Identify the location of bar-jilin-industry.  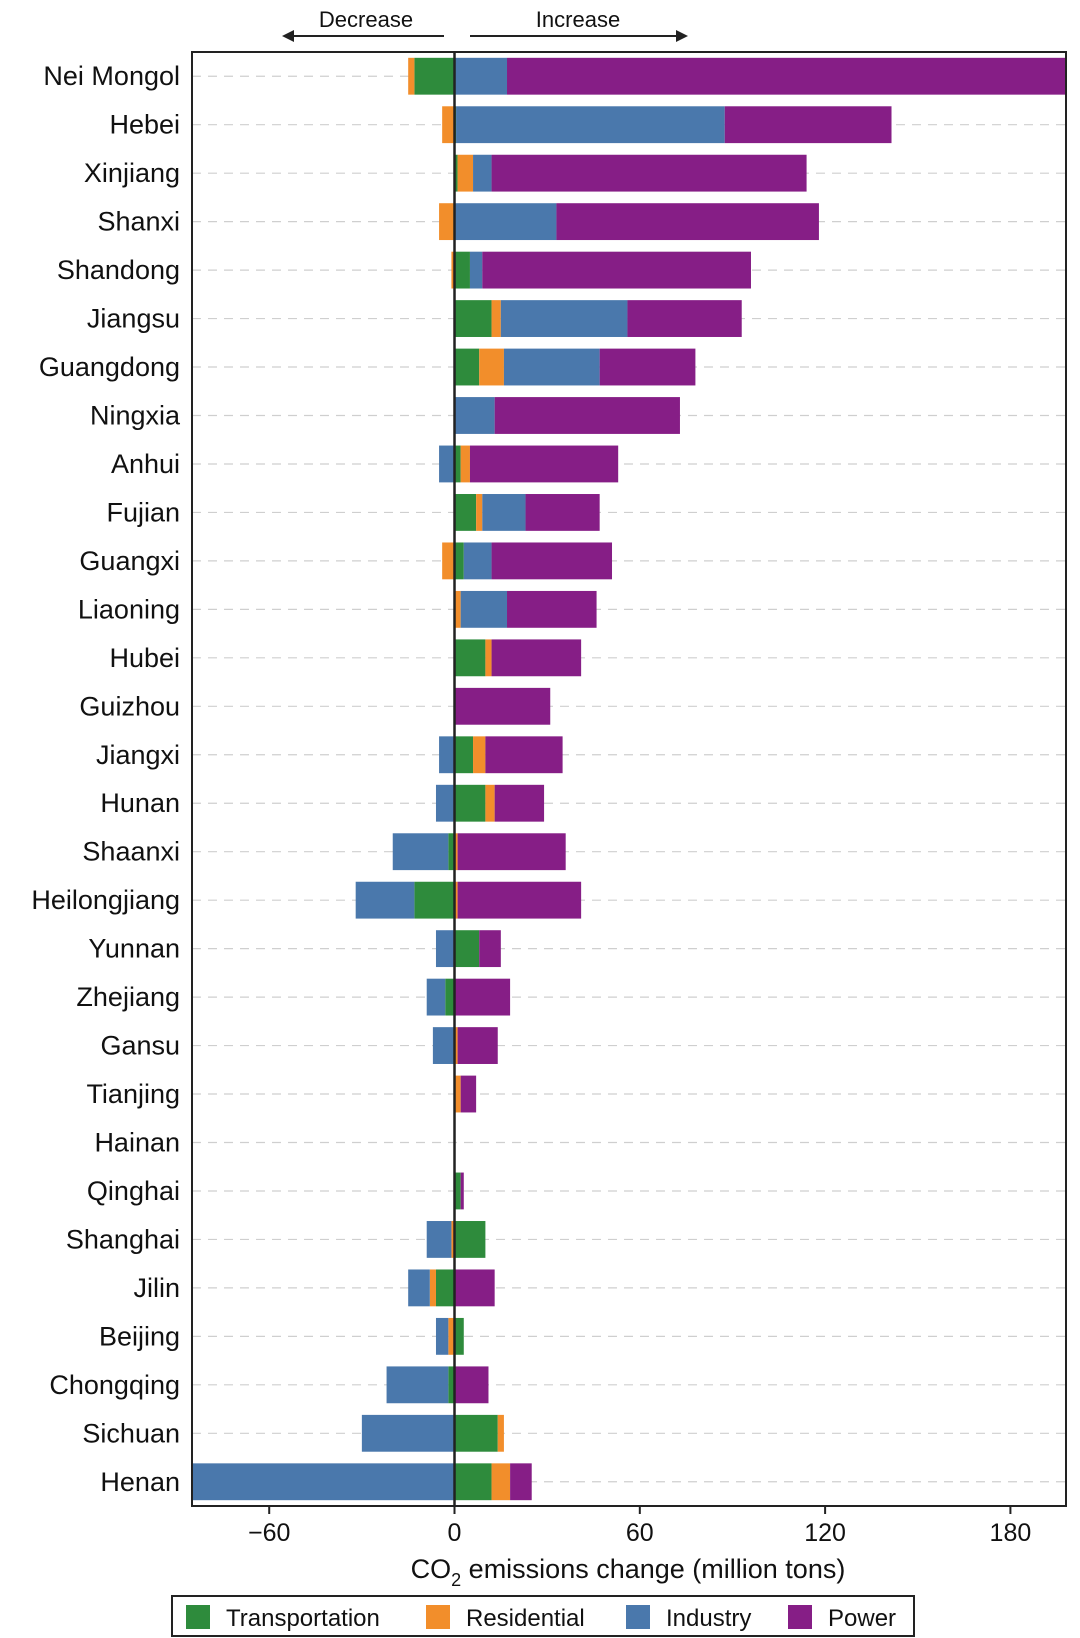
(419, 1288).